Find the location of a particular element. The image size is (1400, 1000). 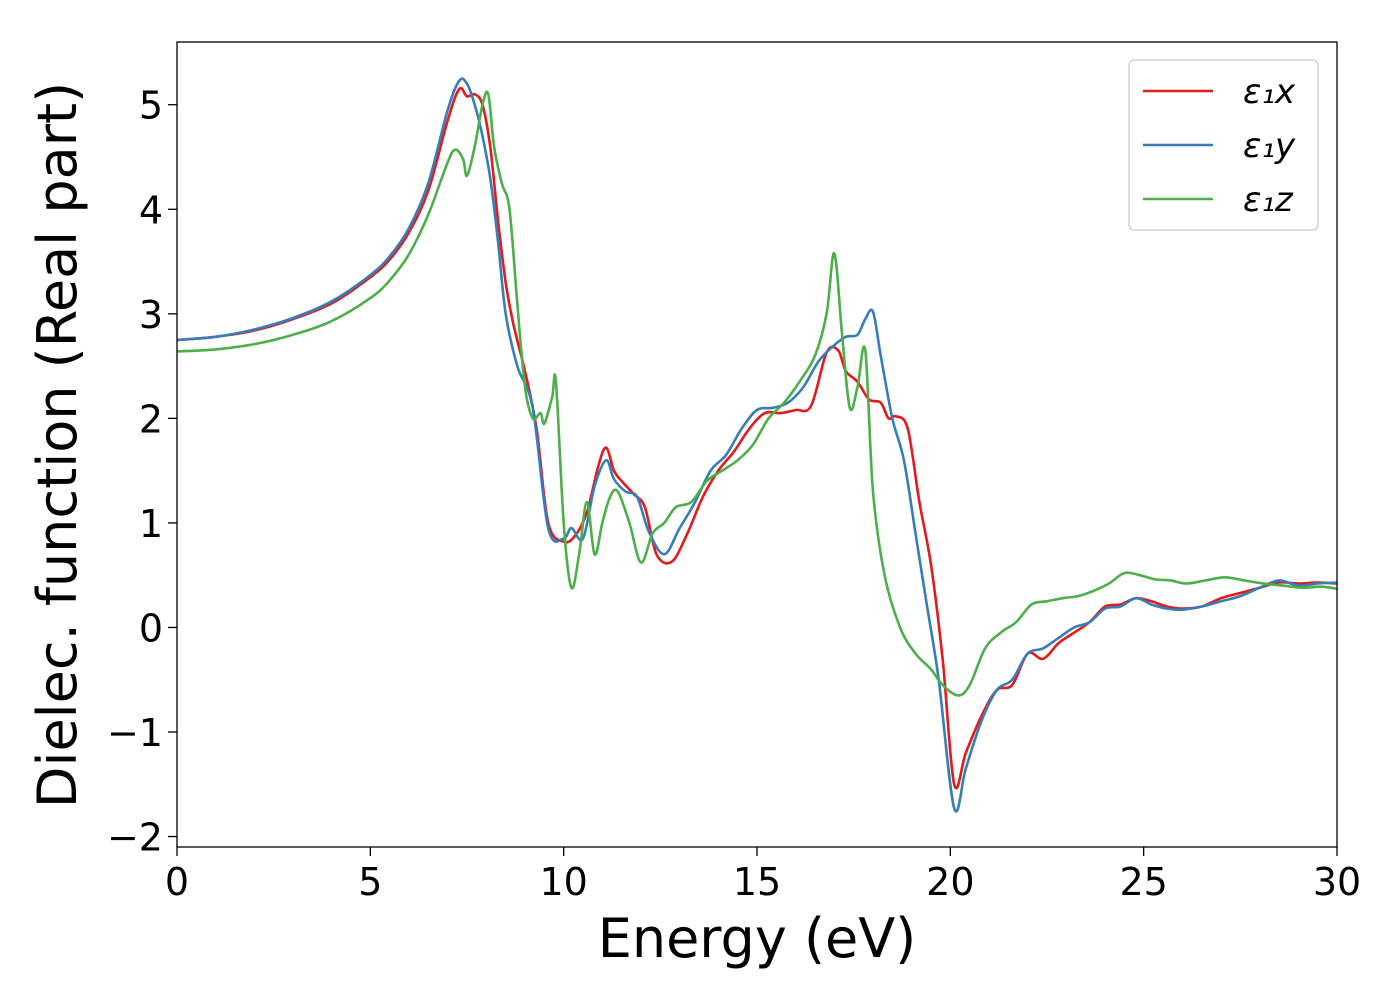

y-tick-label: 2 is located at coordinates (151, 419).